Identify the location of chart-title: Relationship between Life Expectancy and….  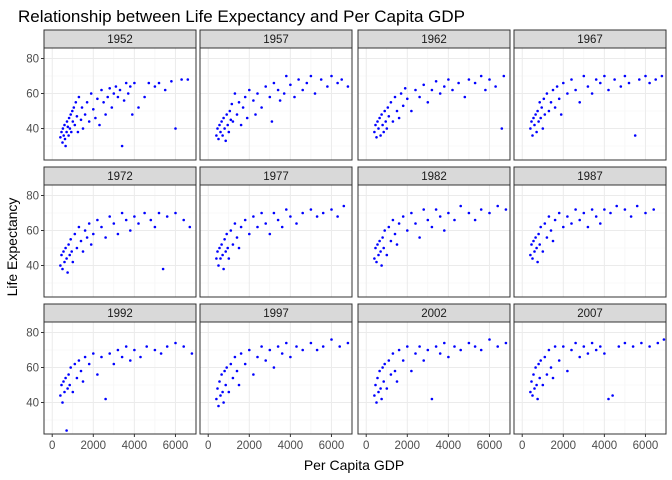
(241, 16).